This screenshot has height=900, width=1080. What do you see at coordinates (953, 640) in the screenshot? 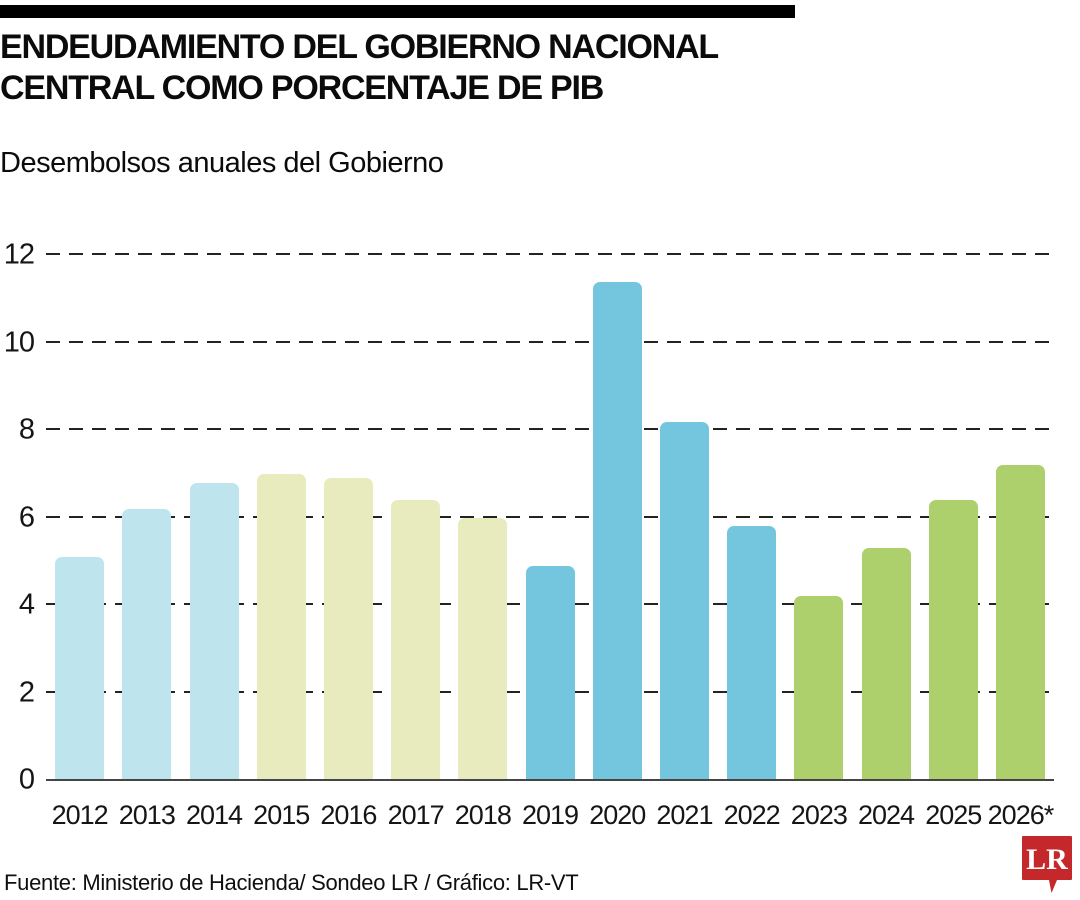
I see `bar-2025` at bounding box center [953, 640].